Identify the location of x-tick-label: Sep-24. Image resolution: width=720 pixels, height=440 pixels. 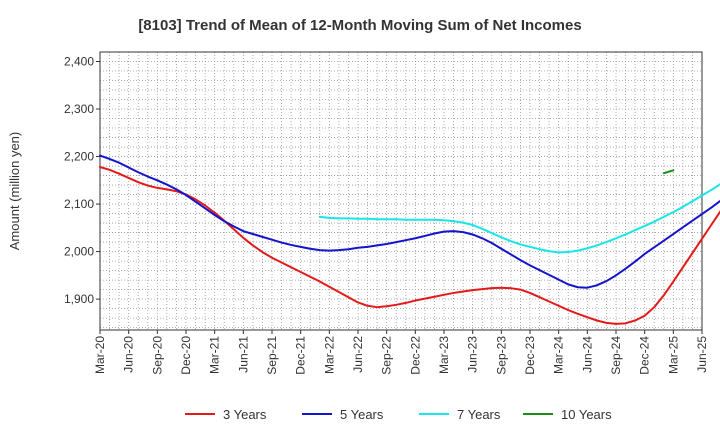
(616, 355).